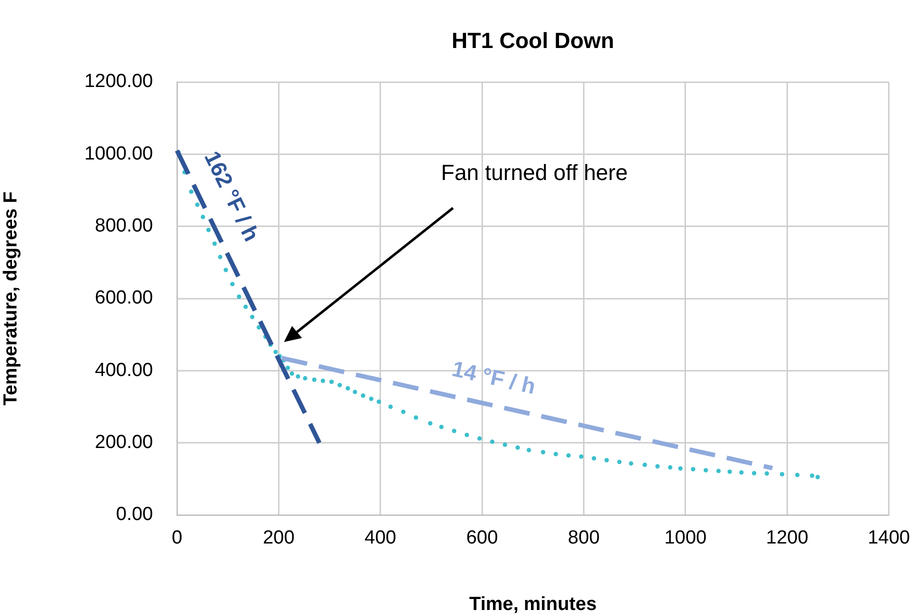 This screenshot has height=616, width=922. What do you see at coordinates (123, 443) in the screenshot?
I see `y-tick-label: 200.00` at bounding box center [123, 443].